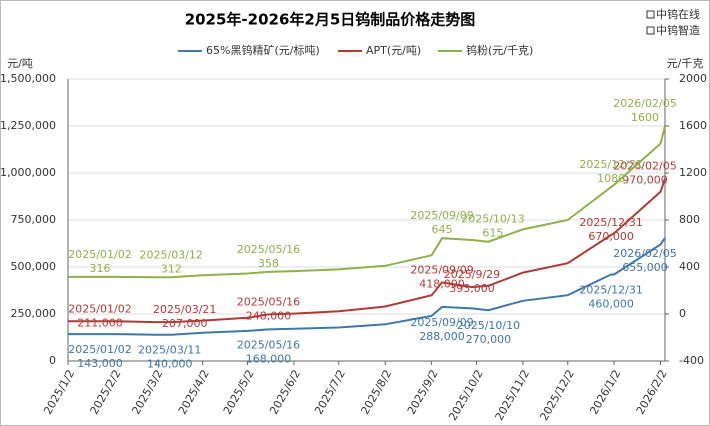 This screenshot has height=426, width=710. What do you see at coordinates (689, 266) in the screenshot?
I see `y2-tick-label: 400` at bounding box center [689, 266].